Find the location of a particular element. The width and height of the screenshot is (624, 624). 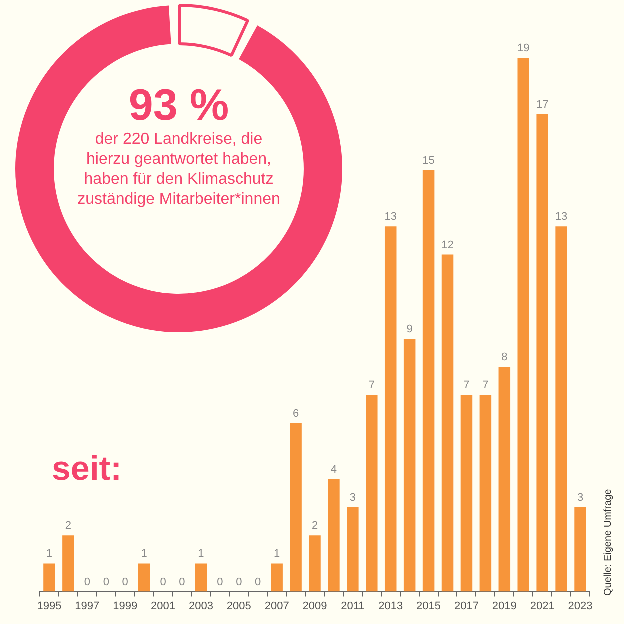

data-label: 9 is located at coordinates (409, 330).